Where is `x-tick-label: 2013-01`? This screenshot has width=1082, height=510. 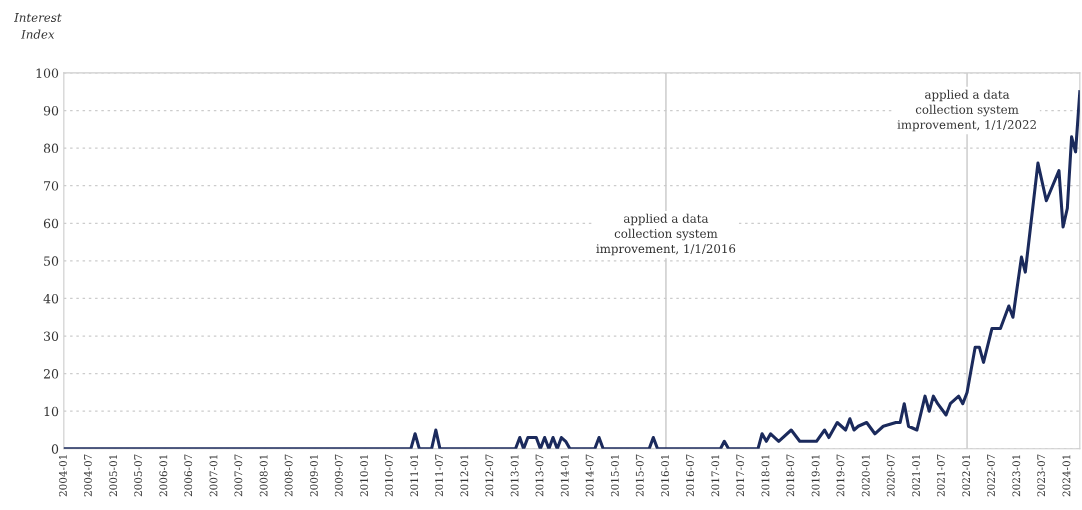
x-tick-label: 2013-01 is located at coordinates (514, 476).